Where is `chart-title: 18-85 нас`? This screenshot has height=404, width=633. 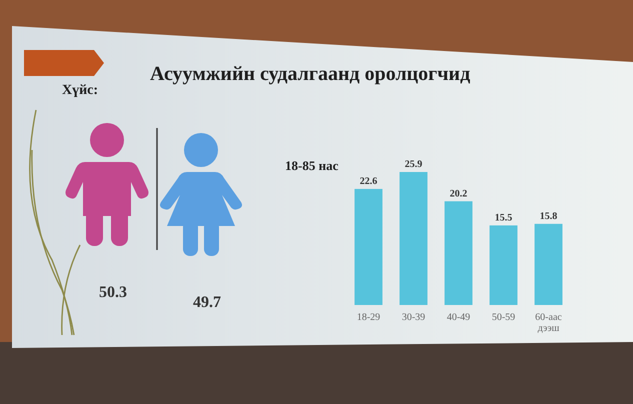
chart-title: 18-85 нас is located at coordinates (312, 165).